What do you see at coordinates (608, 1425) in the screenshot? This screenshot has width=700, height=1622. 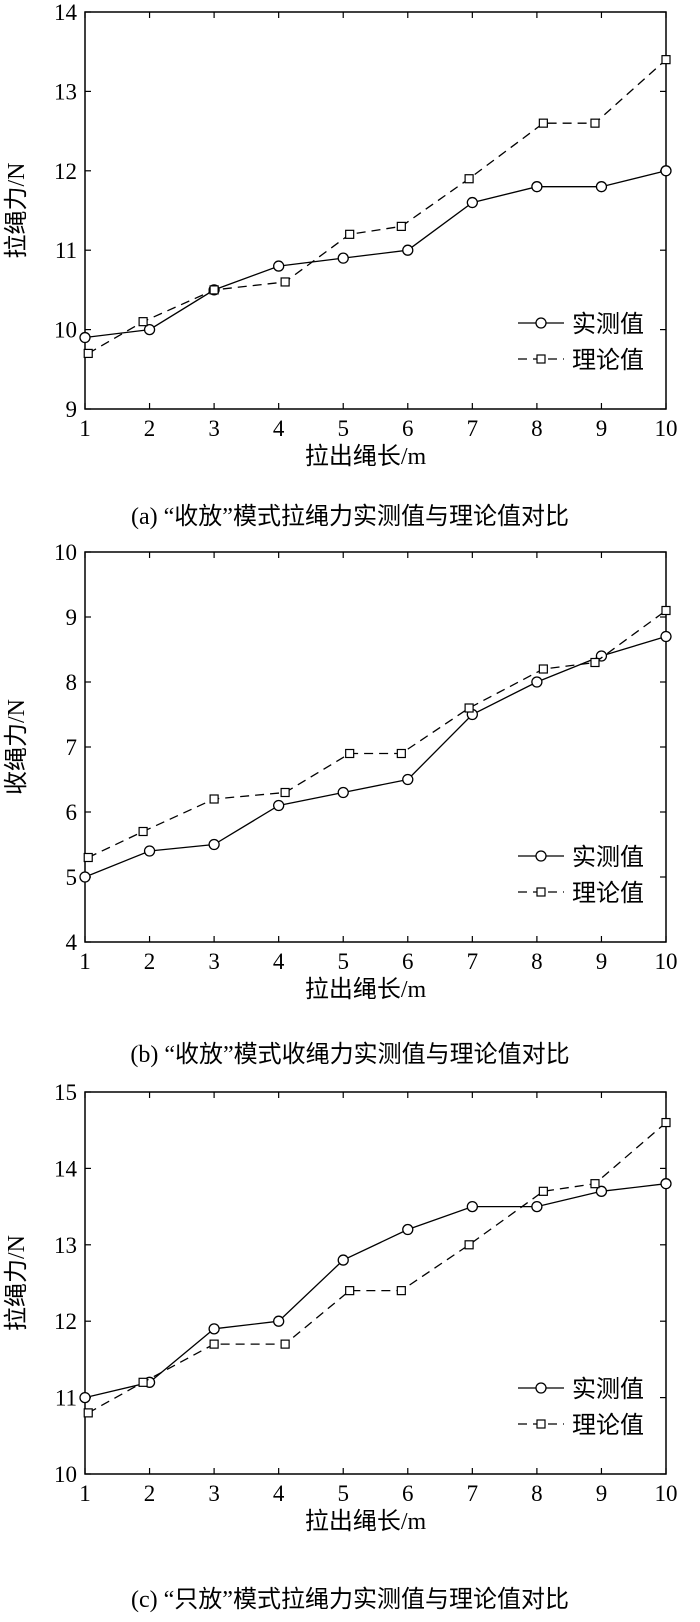 I see `legend-label: 理论值` at bounding box center [608, 1425].